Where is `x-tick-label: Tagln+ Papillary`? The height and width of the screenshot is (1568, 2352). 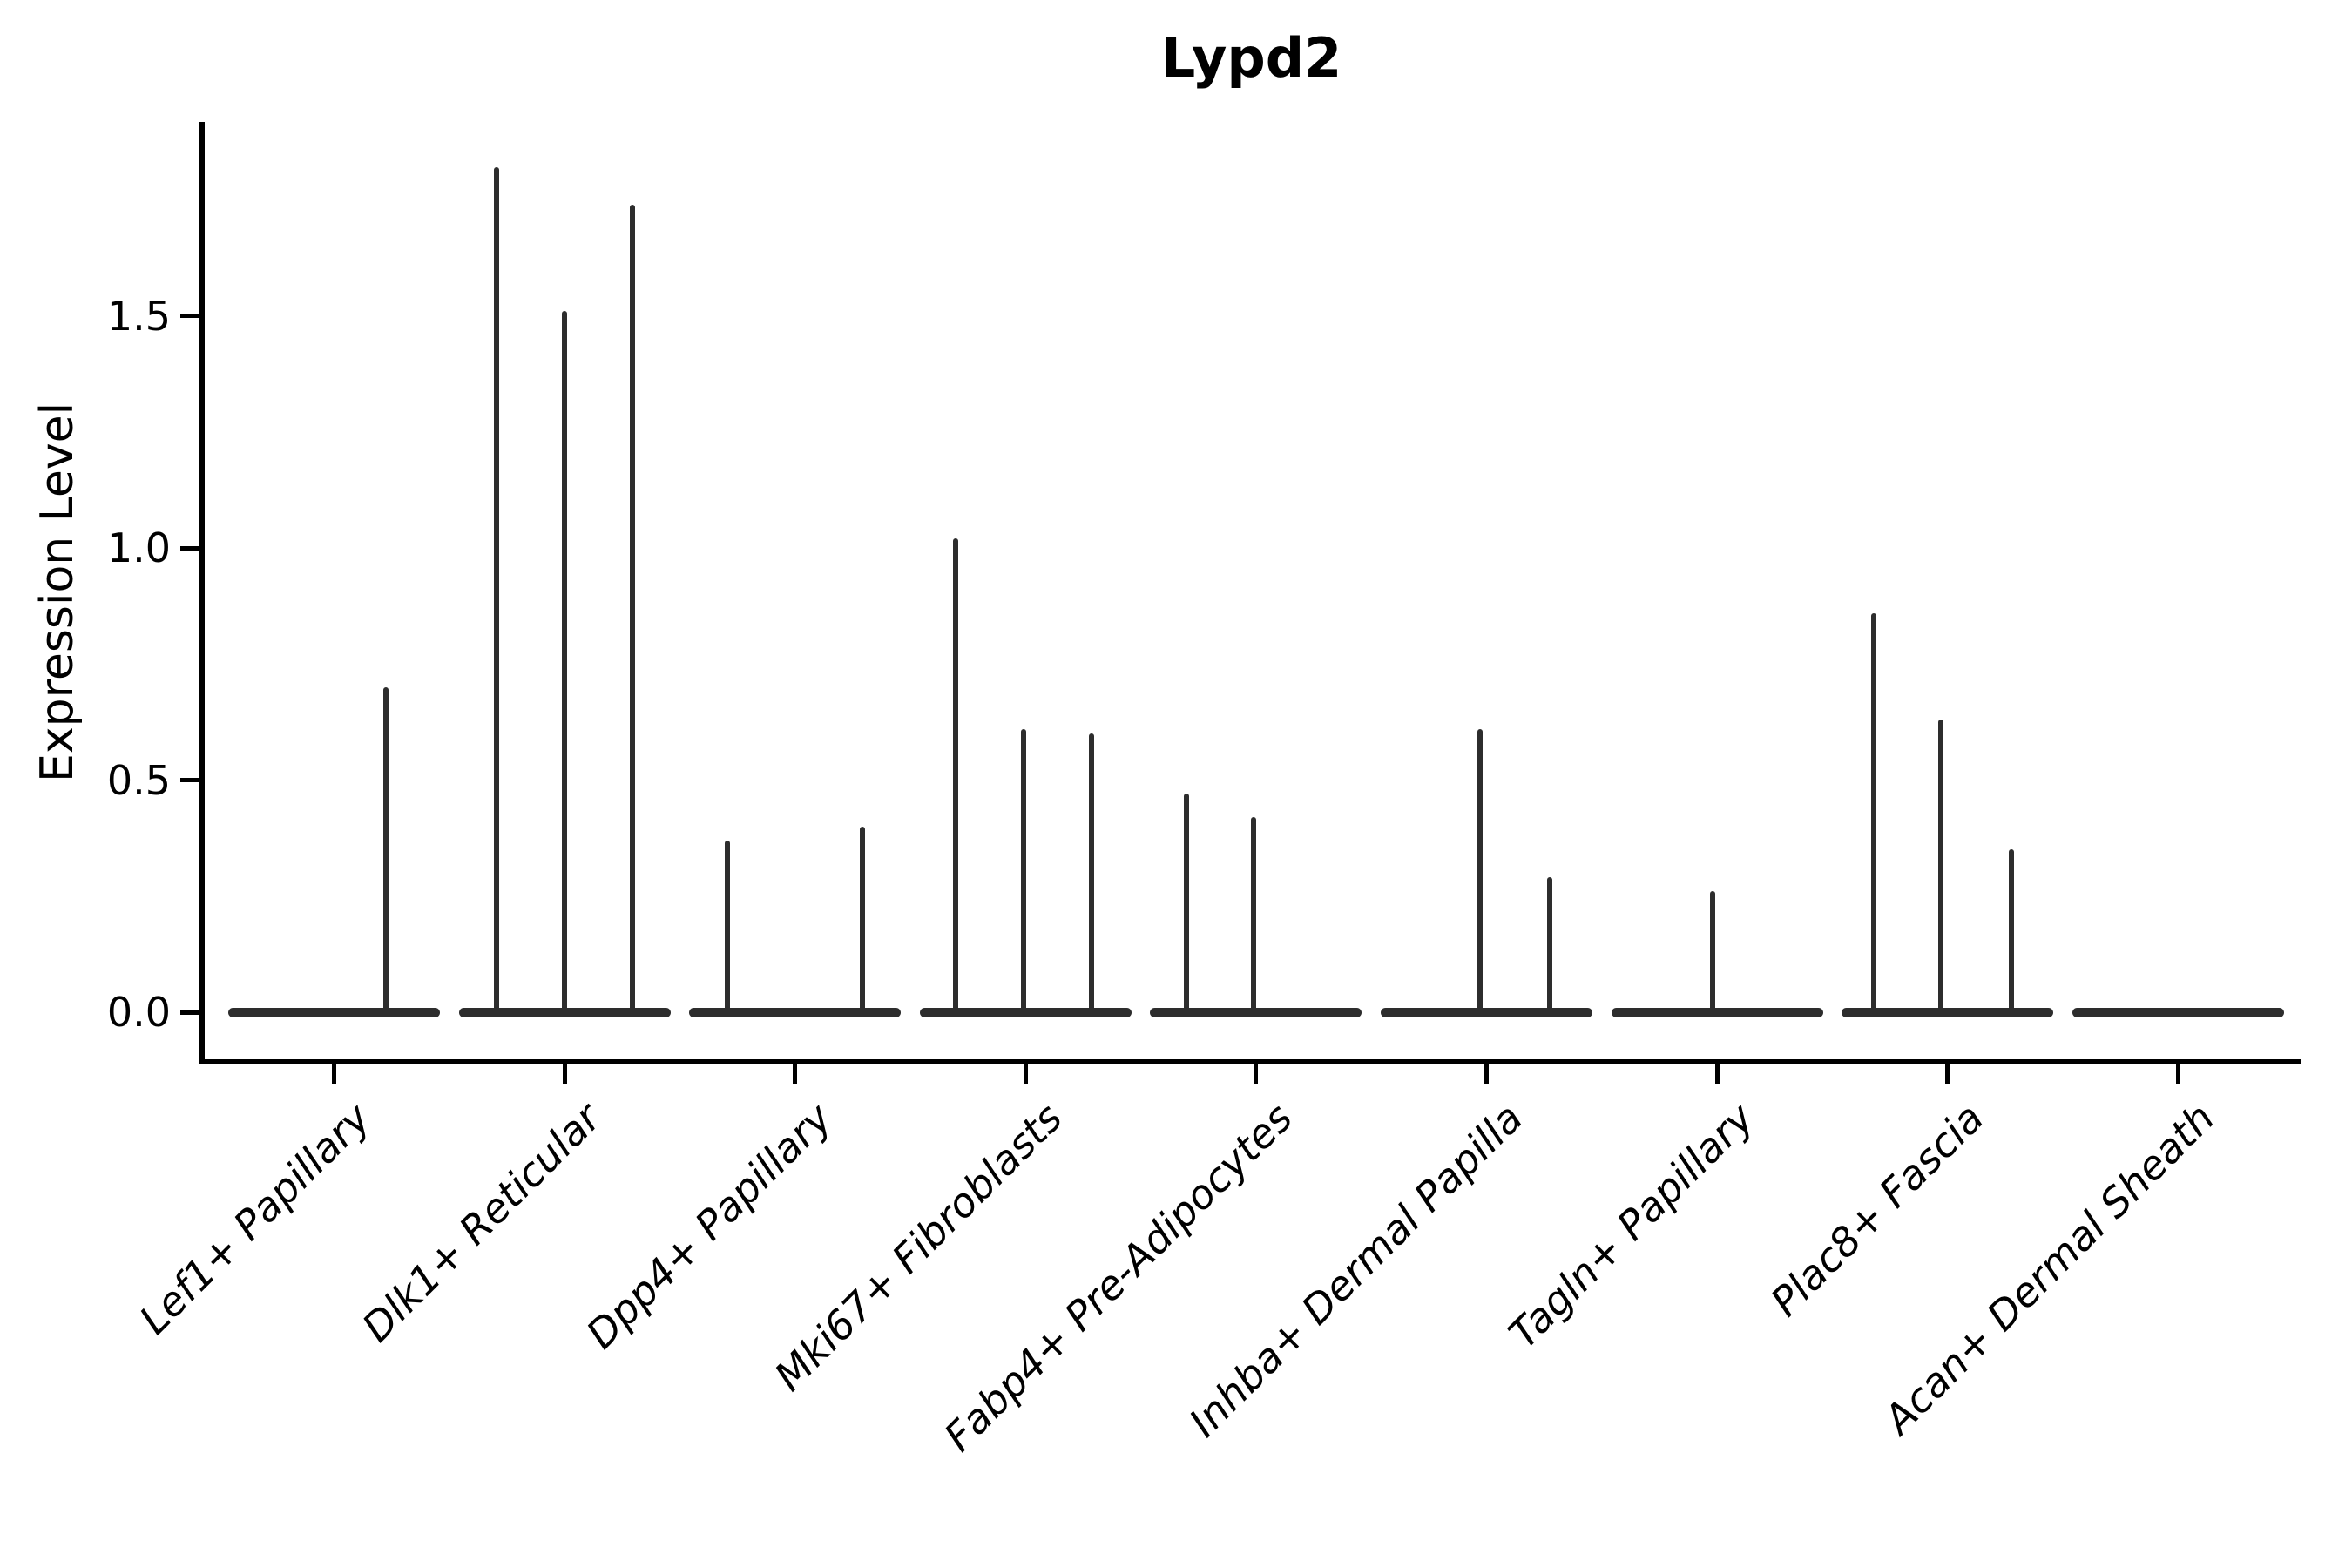
x-tick-label: Tagln+ Papillary is located at coordinates (1630, 1226).